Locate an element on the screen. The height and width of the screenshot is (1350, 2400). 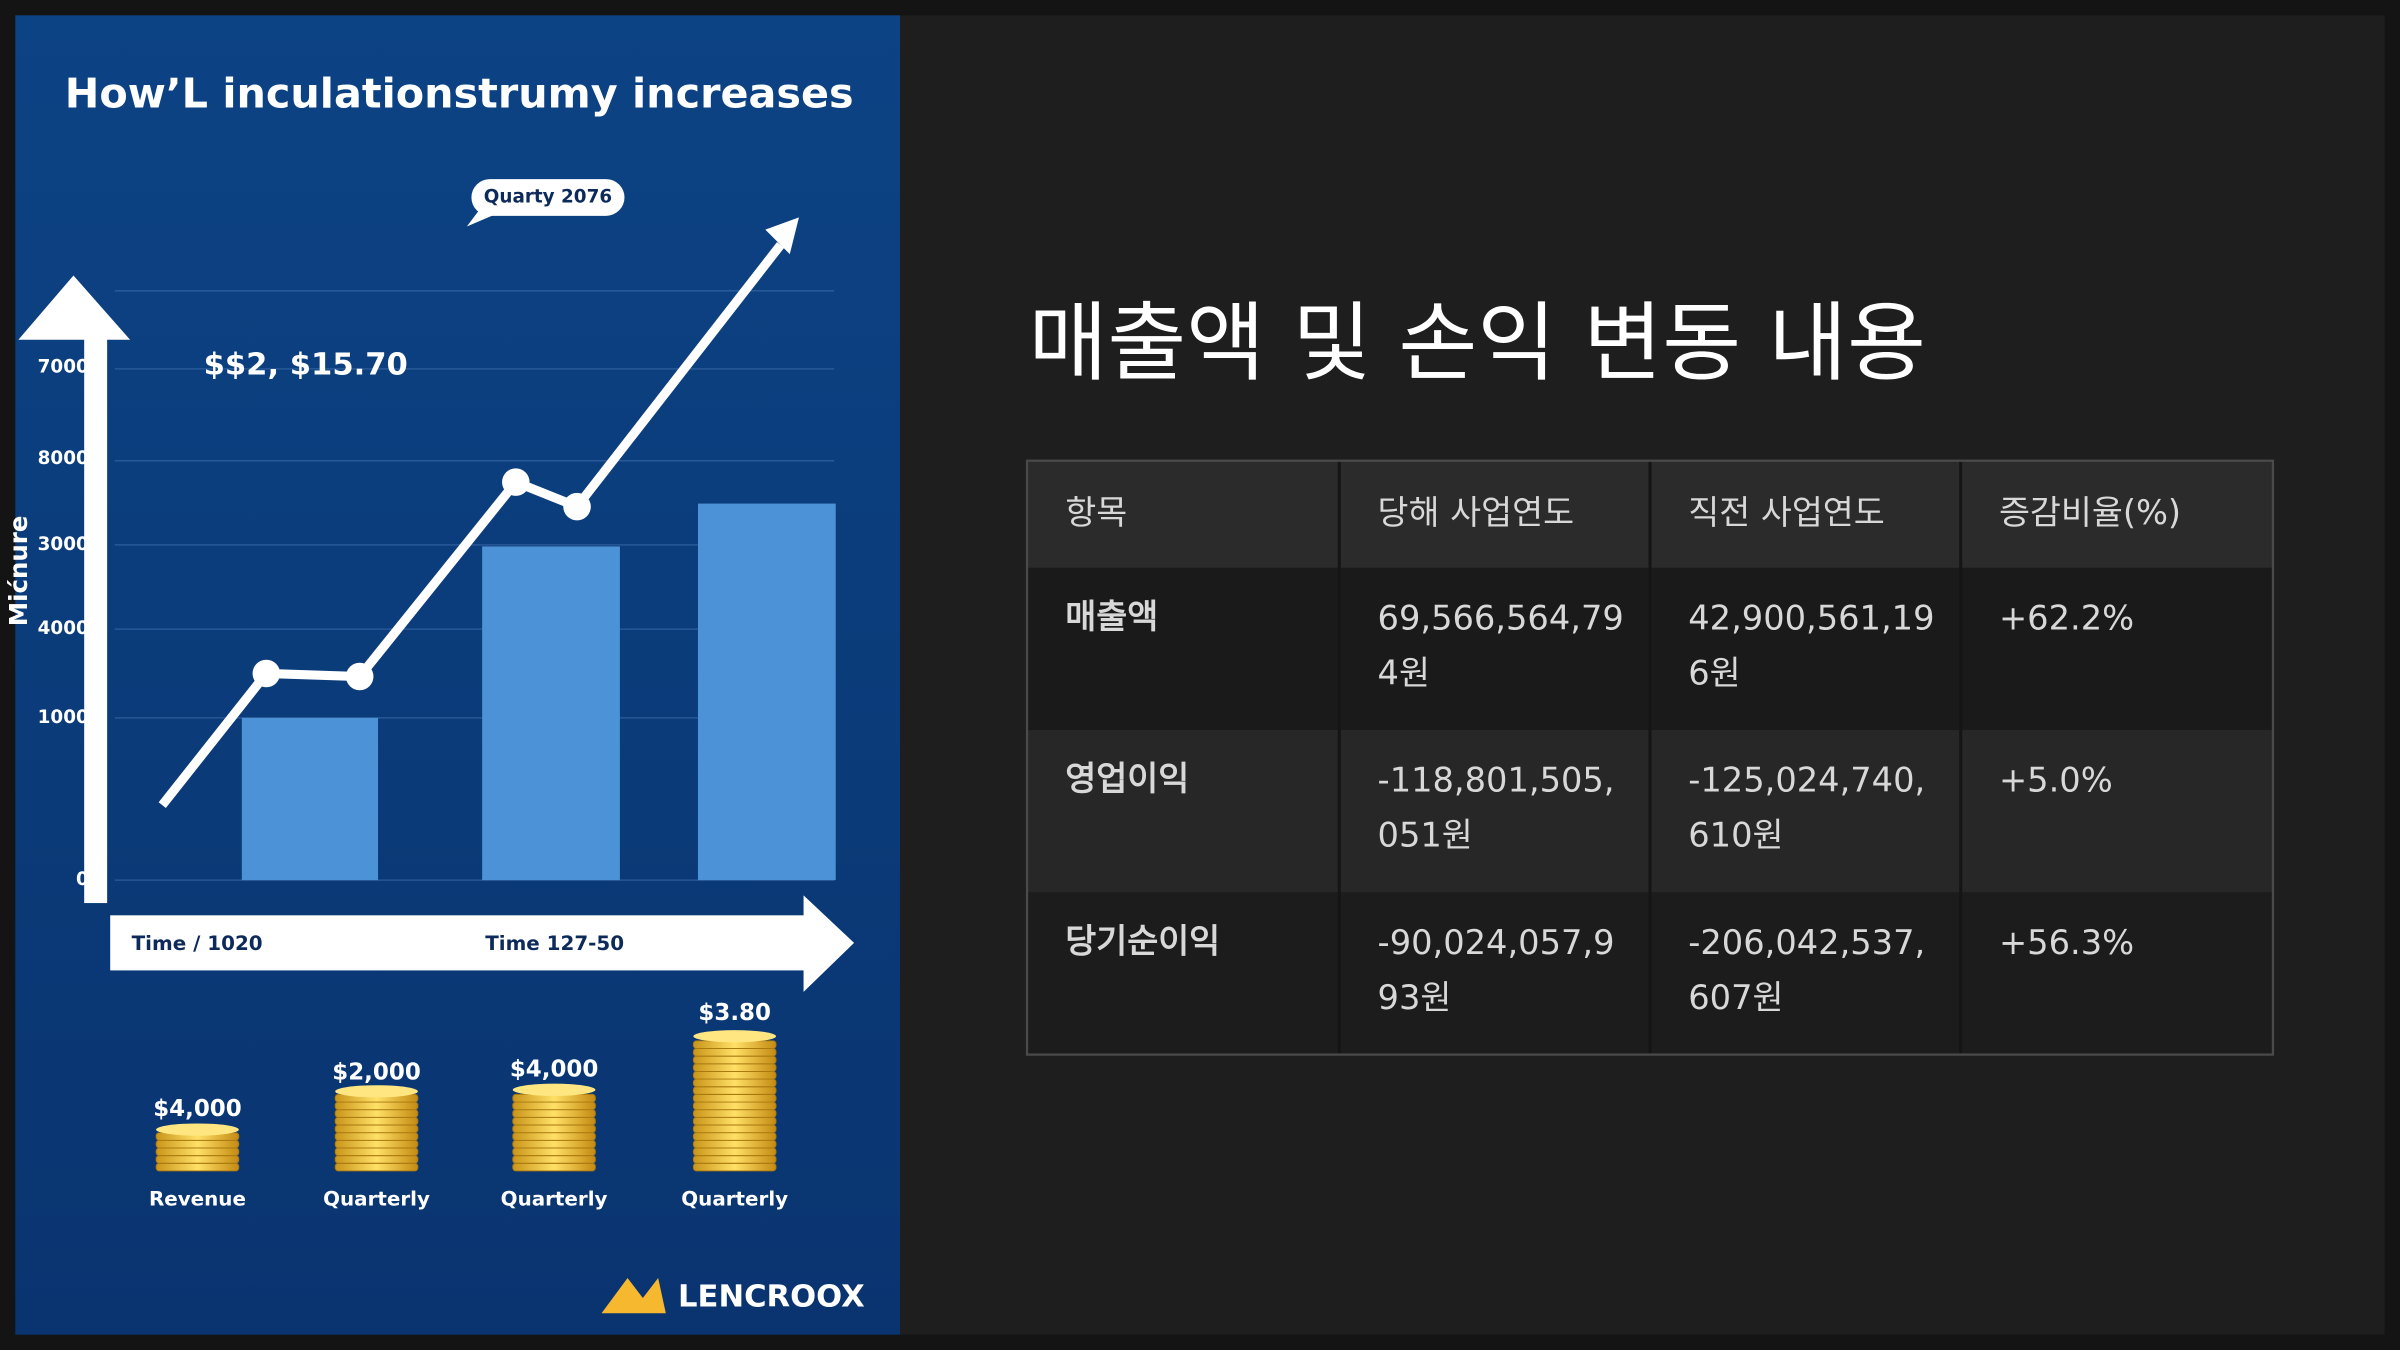
brand-logo is located at coordinates (633, 1296).